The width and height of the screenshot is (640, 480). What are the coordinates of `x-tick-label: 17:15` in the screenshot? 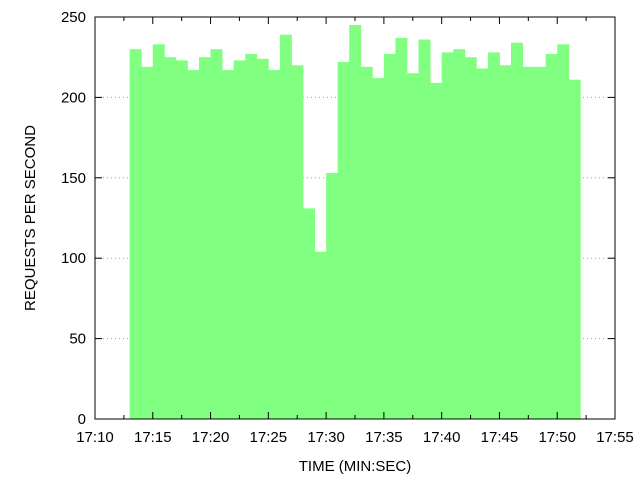 It's located at (153, 437).